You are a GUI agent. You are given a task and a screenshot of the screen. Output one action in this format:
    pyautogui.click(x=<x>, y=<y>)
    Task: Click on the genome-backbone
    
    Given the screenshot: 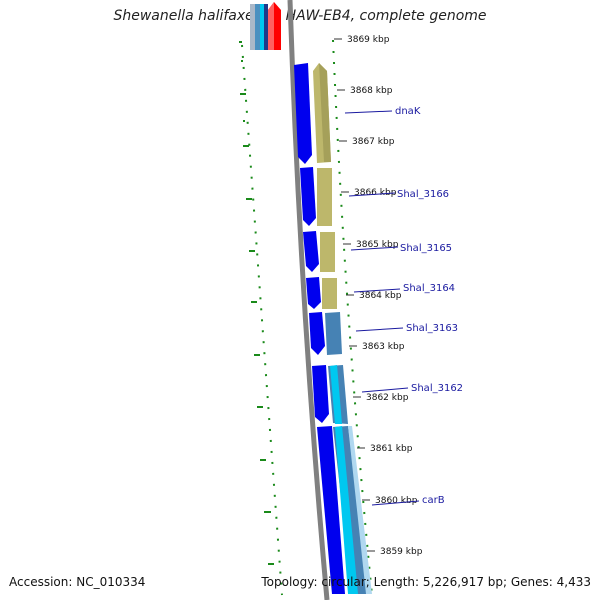 What is the action you would take?
    pyautogui.click(x=308, y=300)
    